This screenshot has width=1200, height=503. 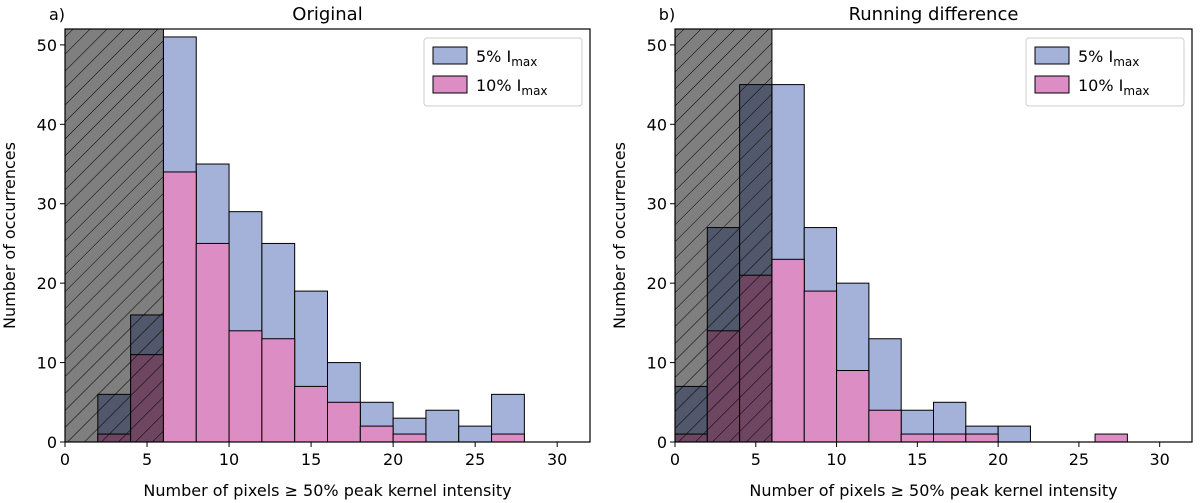 I want to click on chart-title: Running difference, so click(x=934, y=14).